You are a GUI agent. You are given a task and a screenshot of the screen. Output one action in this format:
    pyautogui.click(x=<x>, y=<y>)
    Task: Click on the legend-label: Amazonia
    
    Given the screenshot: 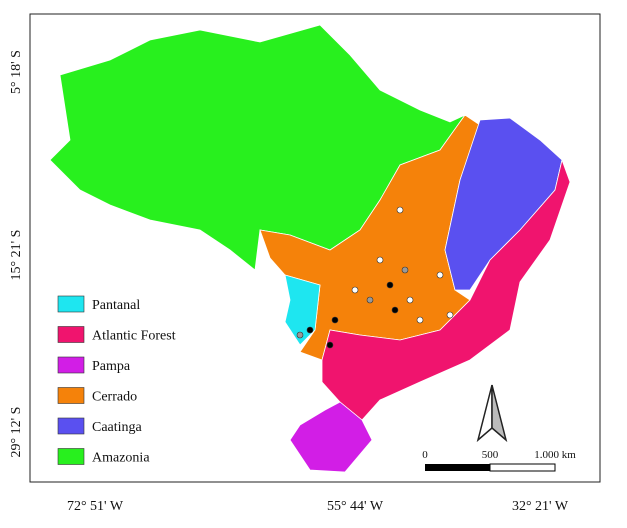 What is the action you would take?
    pyautogui.click(x=121, y=458)
    